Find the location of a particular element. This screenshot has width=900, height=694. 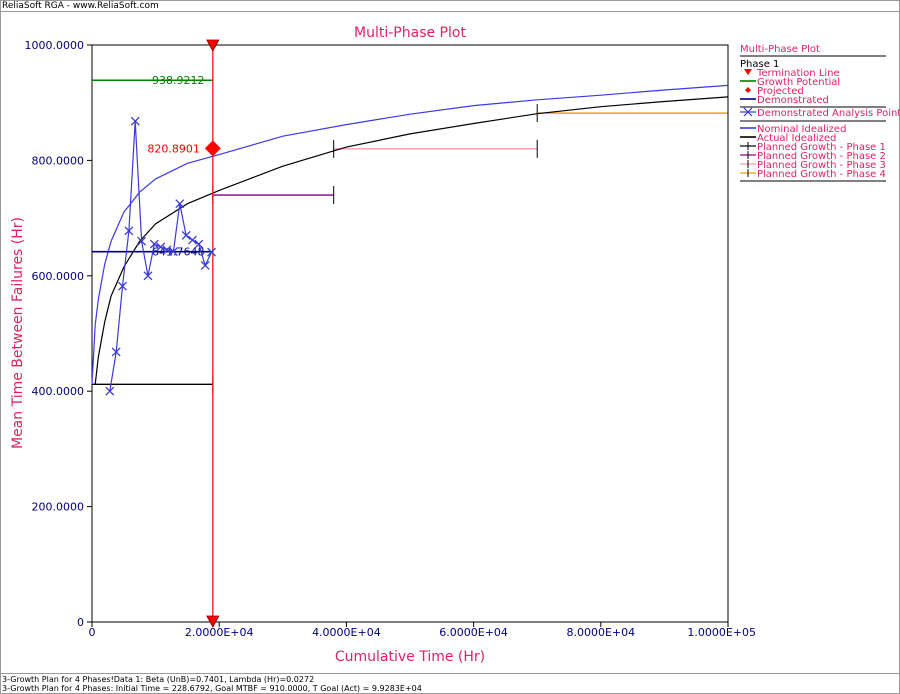

legend-entry: Growth Potential is located at coordinates (790, 82).